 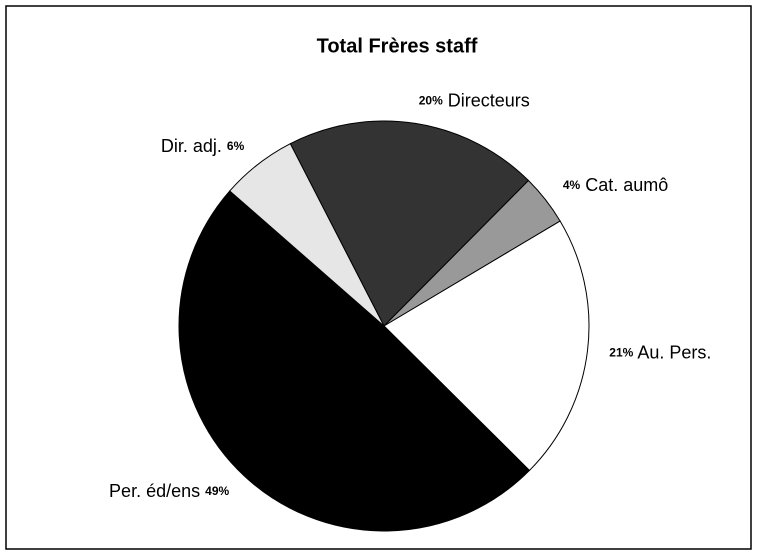 I want to click on category-label: Directeurs, so click(x=489, y=100).